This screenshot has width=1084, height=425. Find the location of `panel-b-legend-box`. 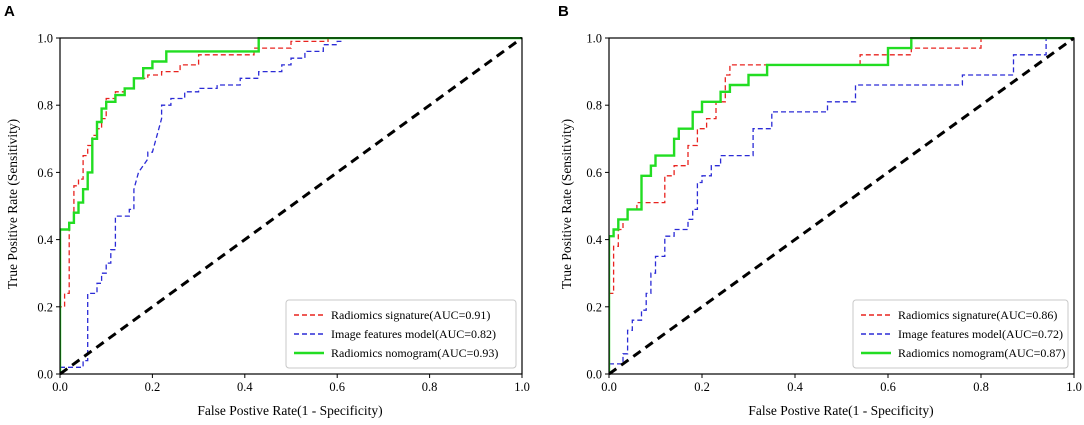

panel-b-legend-box is located at coordinates (960, 334).